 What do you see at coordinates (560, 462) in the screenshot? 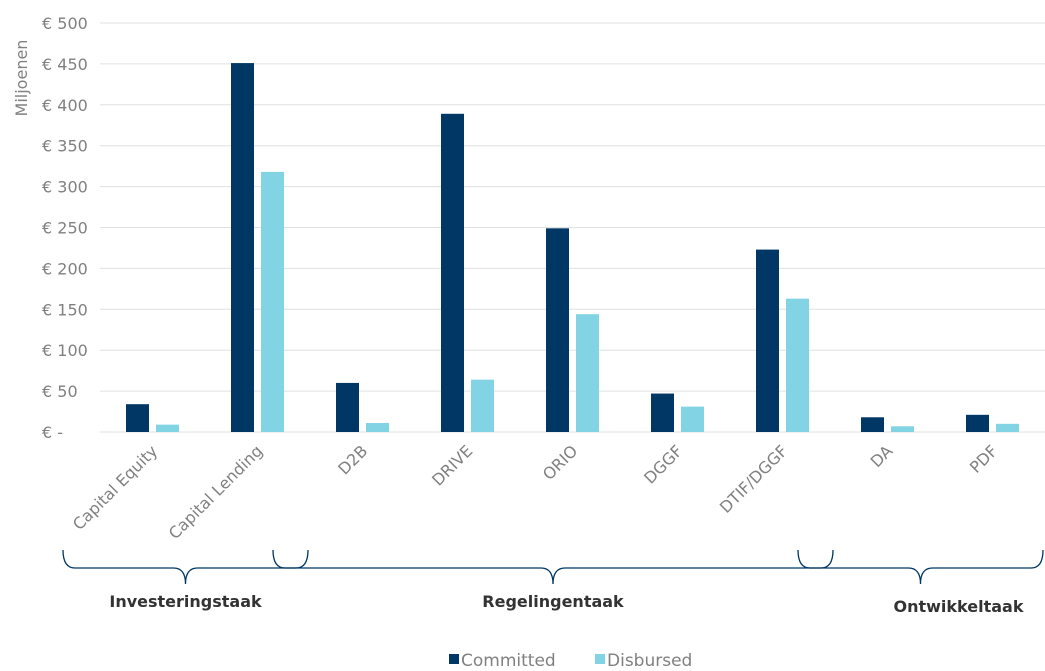
I see `x-tick-label: ORIO` at bounding box center [560, 462].